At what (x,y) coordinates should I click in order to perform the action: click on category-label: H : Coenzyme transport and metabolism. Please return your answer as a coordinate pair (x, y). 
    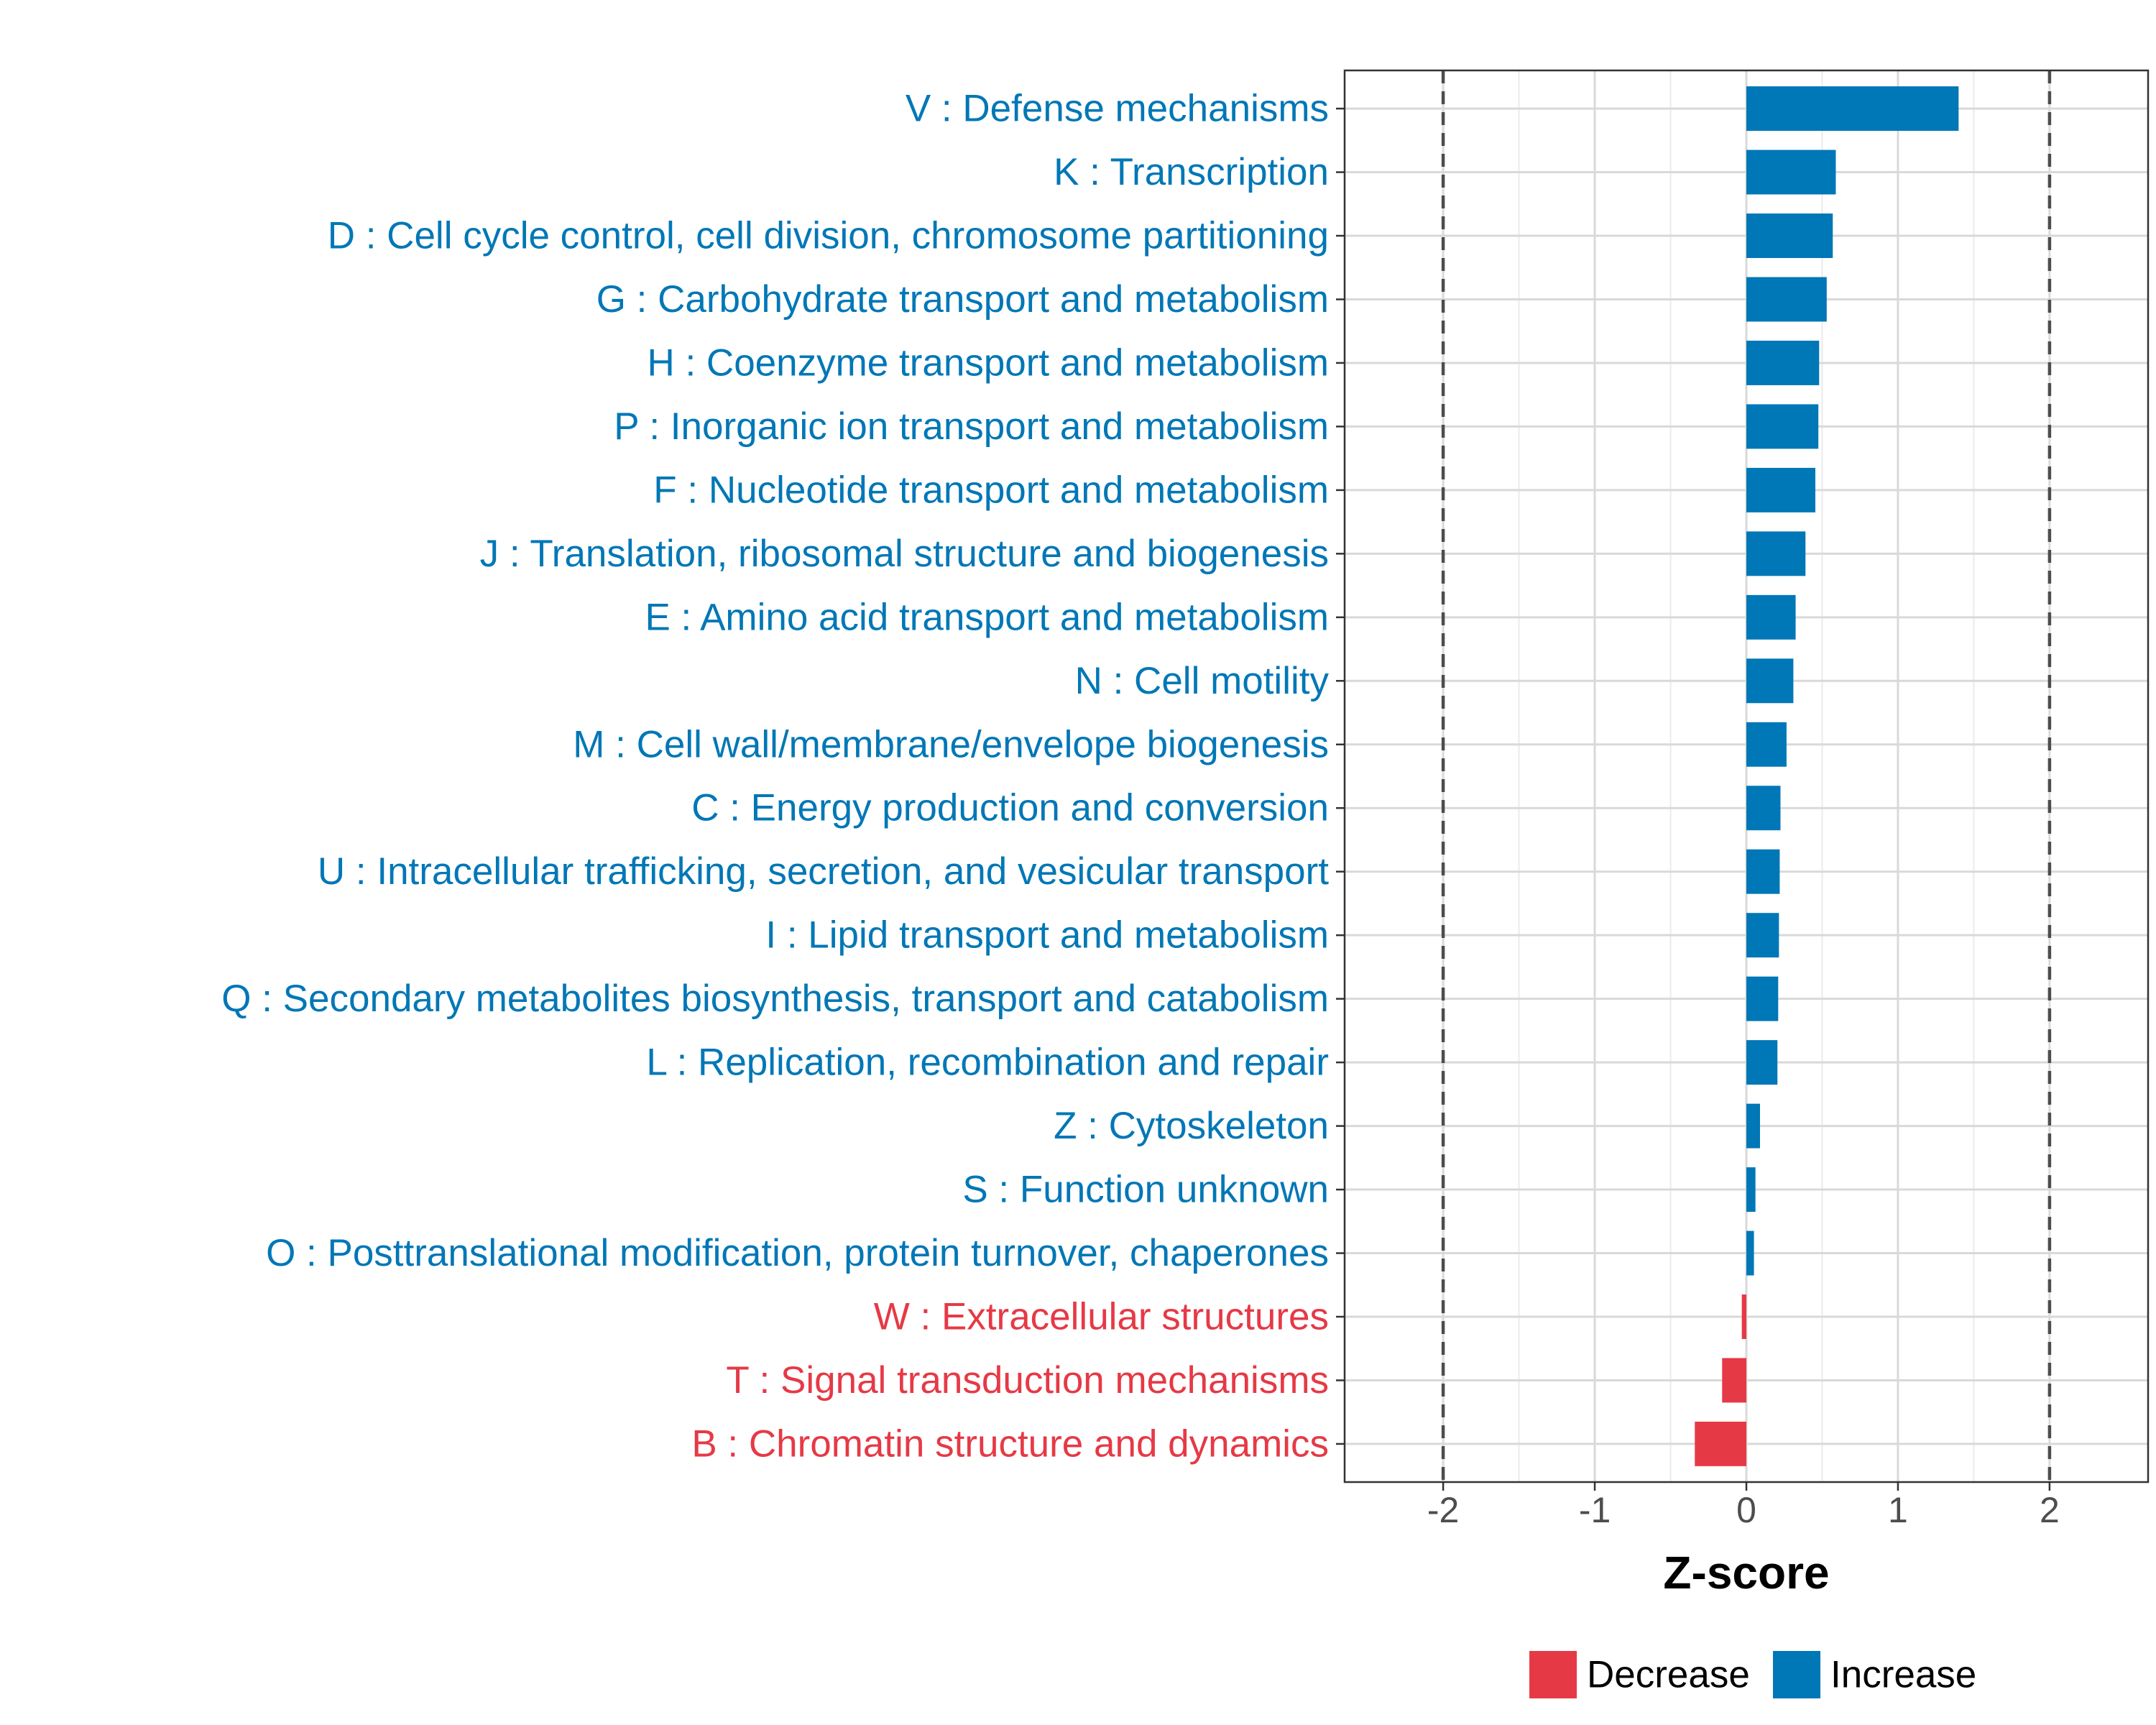
    Looking at the image, I should click on (988, 362).